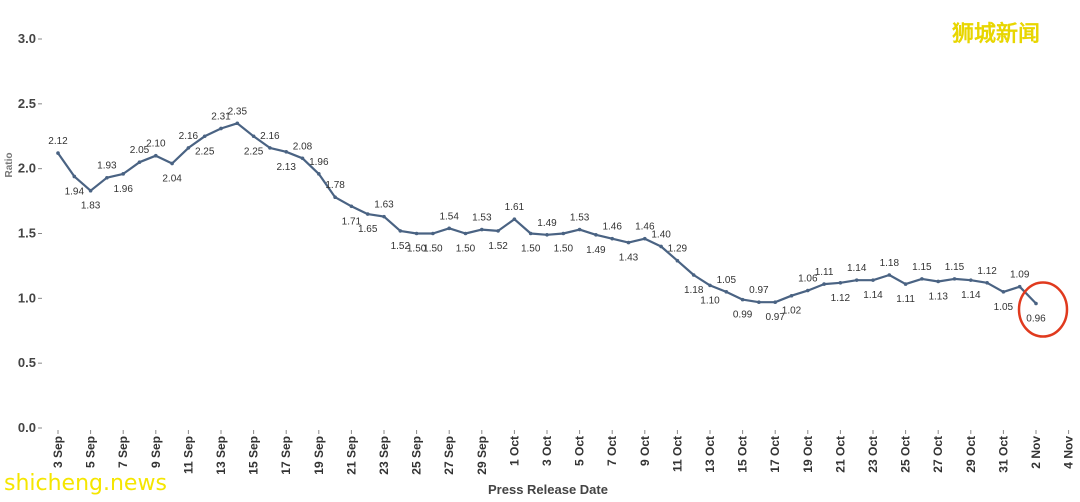 The height and width of the screenshot is (502, 1080). What do you see at coordinates (417, 455) in the screenshot?
I see `x-tick-label: 25 Sep` at bounding box center [417, 455].